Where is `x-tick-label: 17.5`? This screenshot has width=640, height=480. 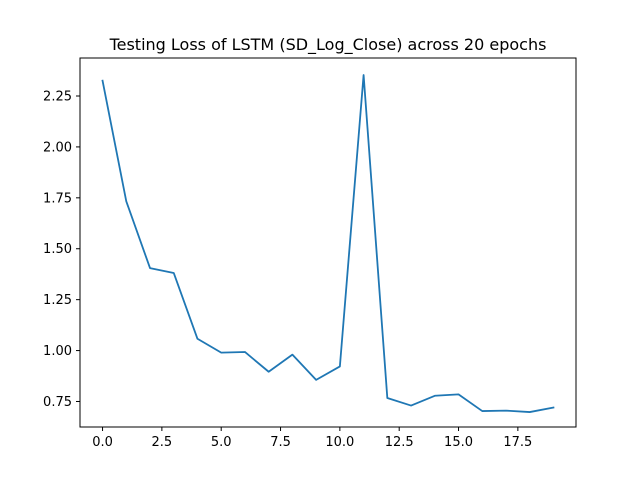 x-tick-label: 17.5 is located at coordinates (517, 442).